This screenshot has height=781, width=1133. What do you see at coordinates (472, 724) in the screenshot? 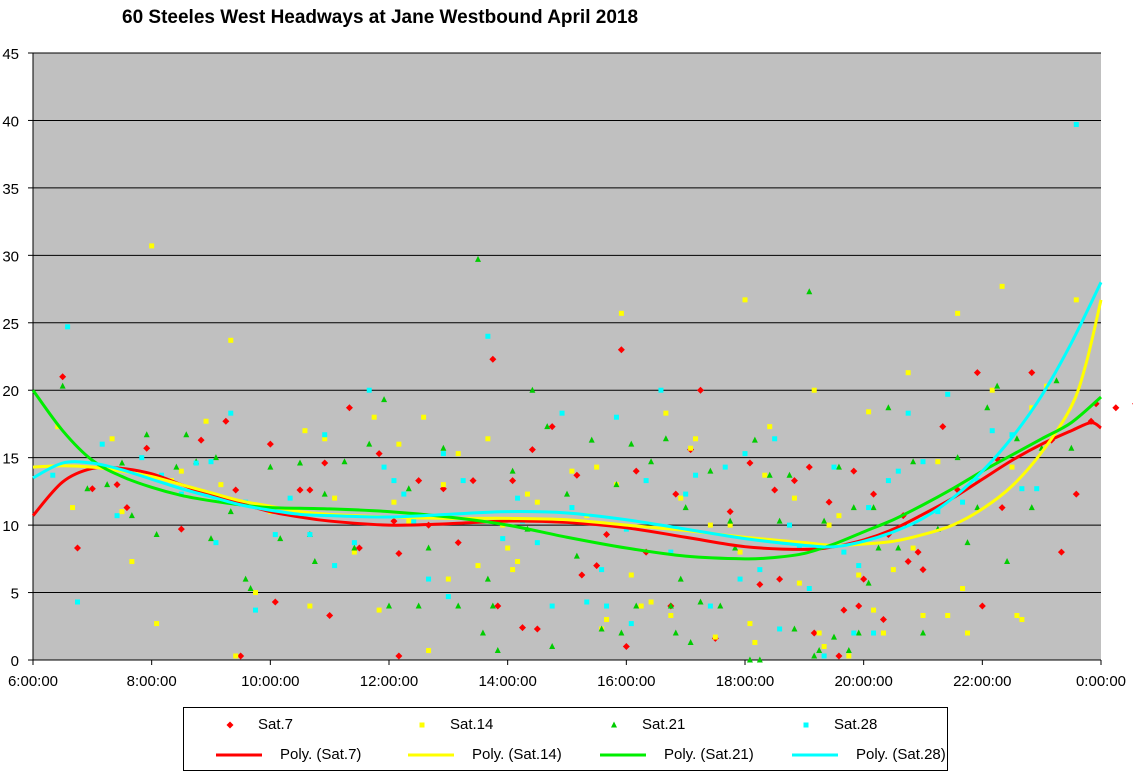
I see `legend-label: Sat.14` at bounding box center [472, 724].